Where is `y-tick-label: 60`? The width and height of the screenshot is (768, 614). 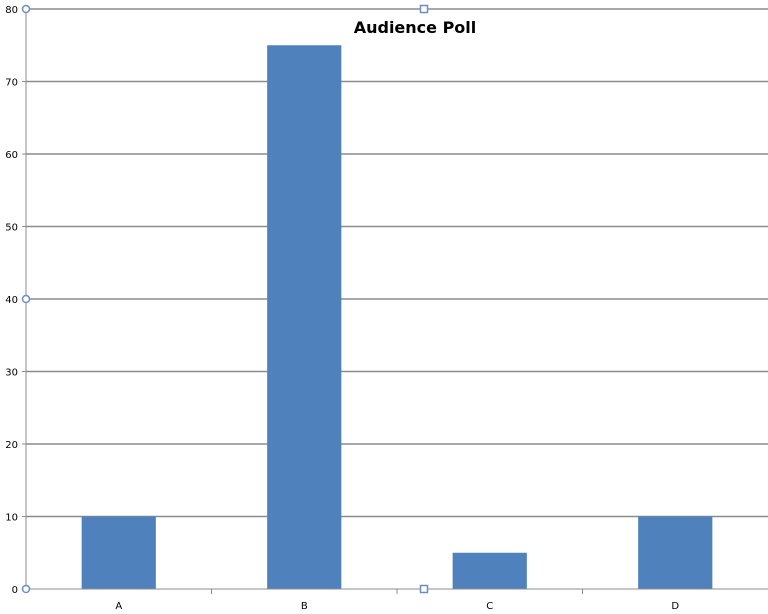 y-tick-label: 60 is located at coordinates (11, 155).